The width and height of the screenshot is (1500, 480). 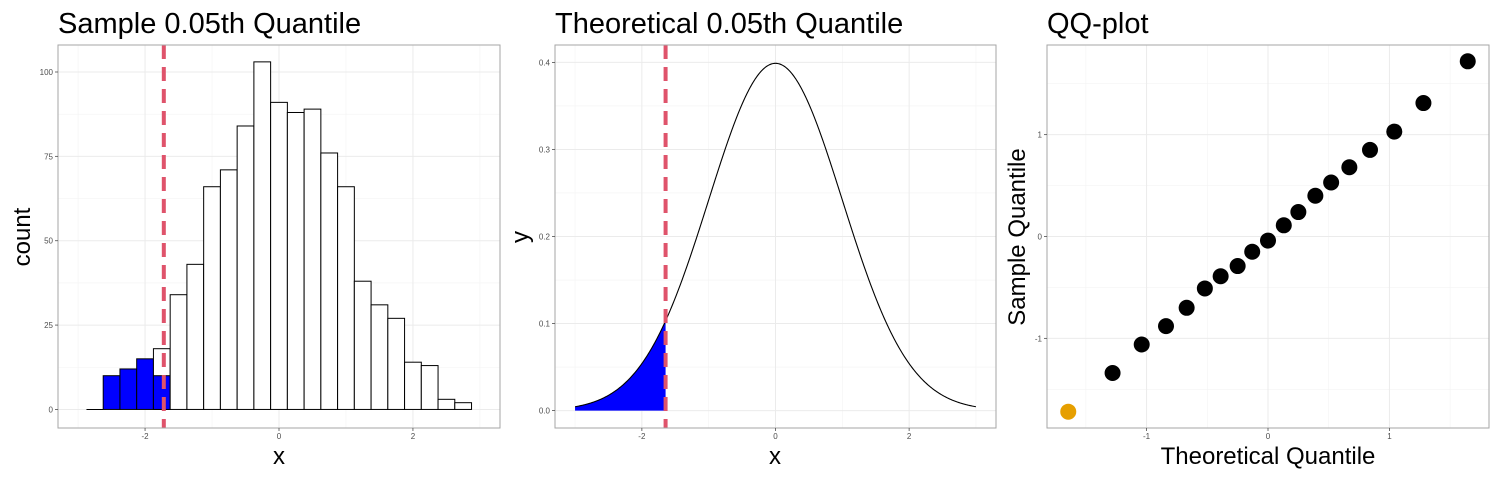 I want to click on histogram-y-tick-label: 75, so click(x=48, y=156).